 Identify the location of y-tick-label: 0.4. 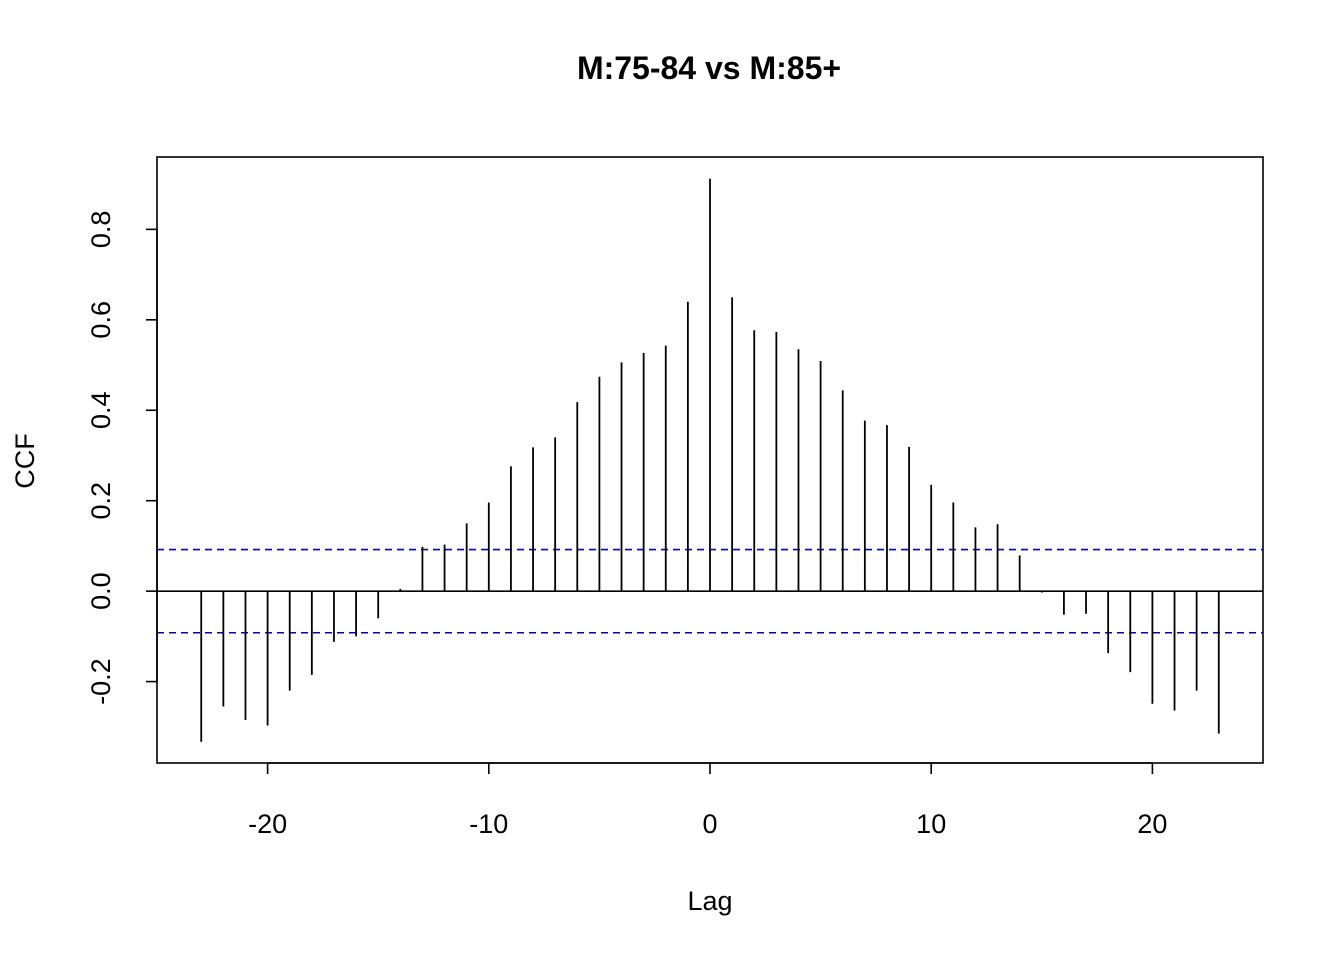
(101, 410).